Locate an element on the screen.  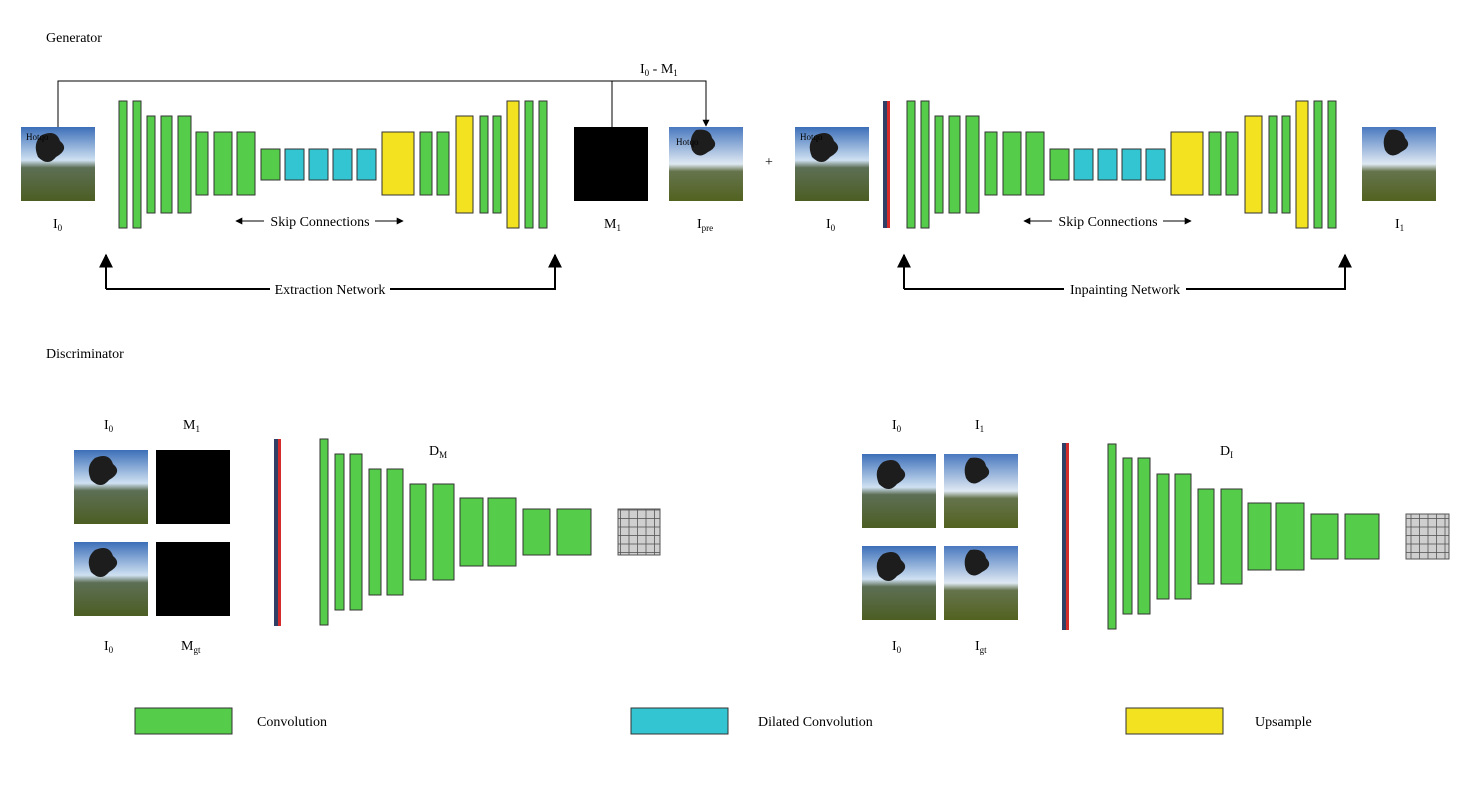
extraction-network-layers is located at coordinates (333, 164).